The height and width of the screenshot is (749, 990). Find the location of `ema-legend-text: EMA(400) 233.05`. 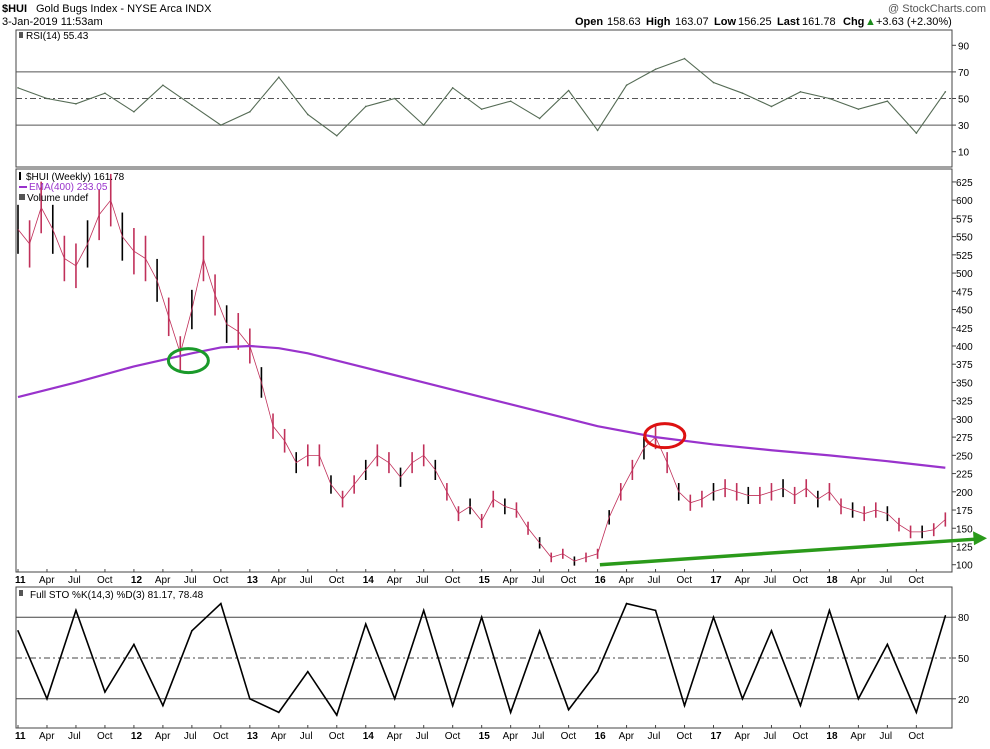

ema-legend-text: EMA(400) 233.05 is located at coordinates (68, 187).